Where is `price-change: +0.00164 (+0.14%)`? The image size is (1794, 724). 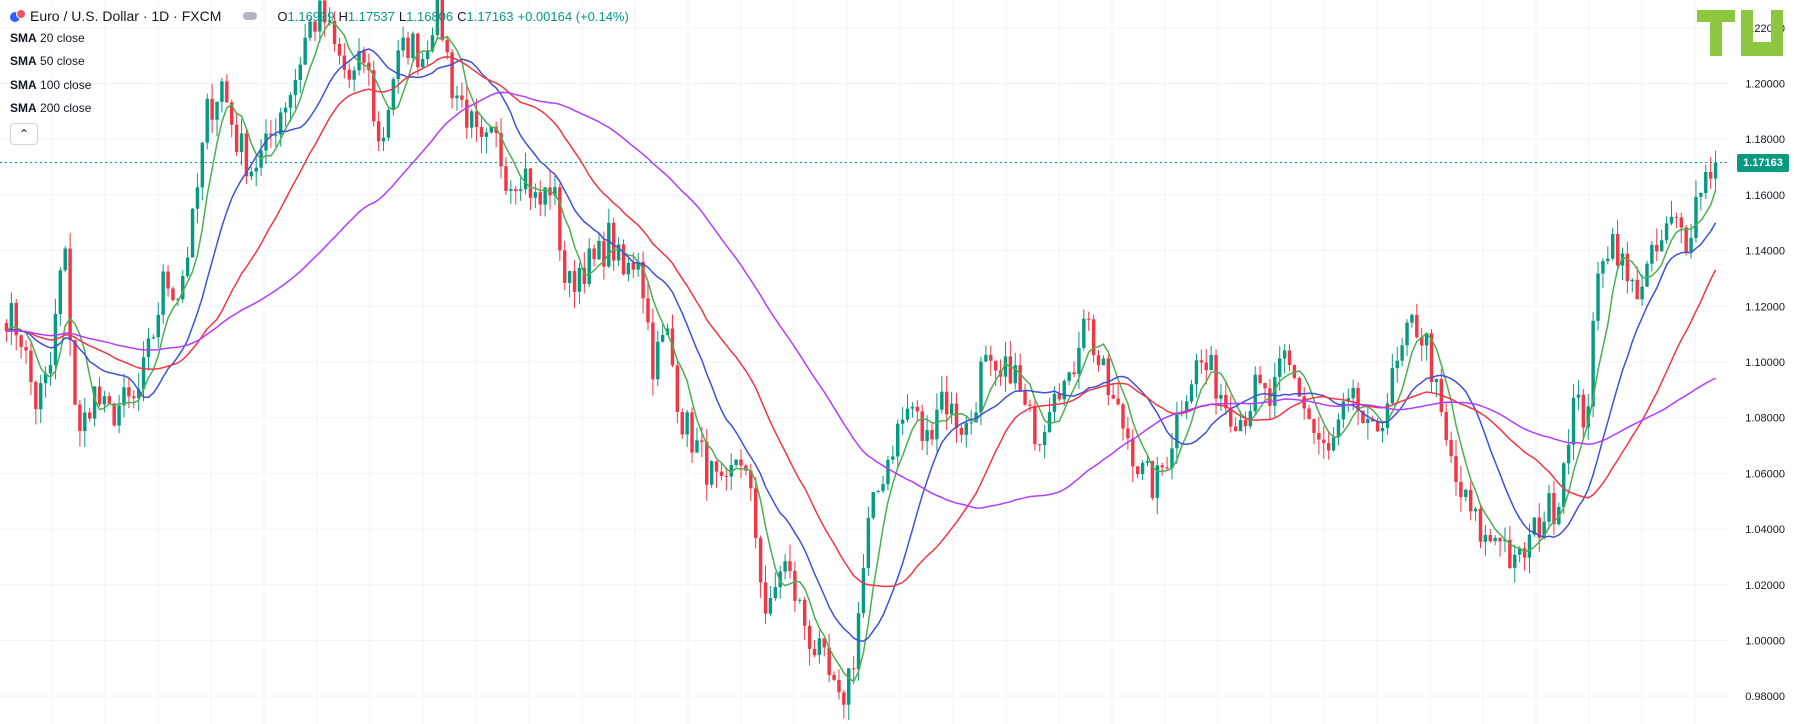
price-change: +0.00164 (+0.14%) is located at coordinates (573, 16).